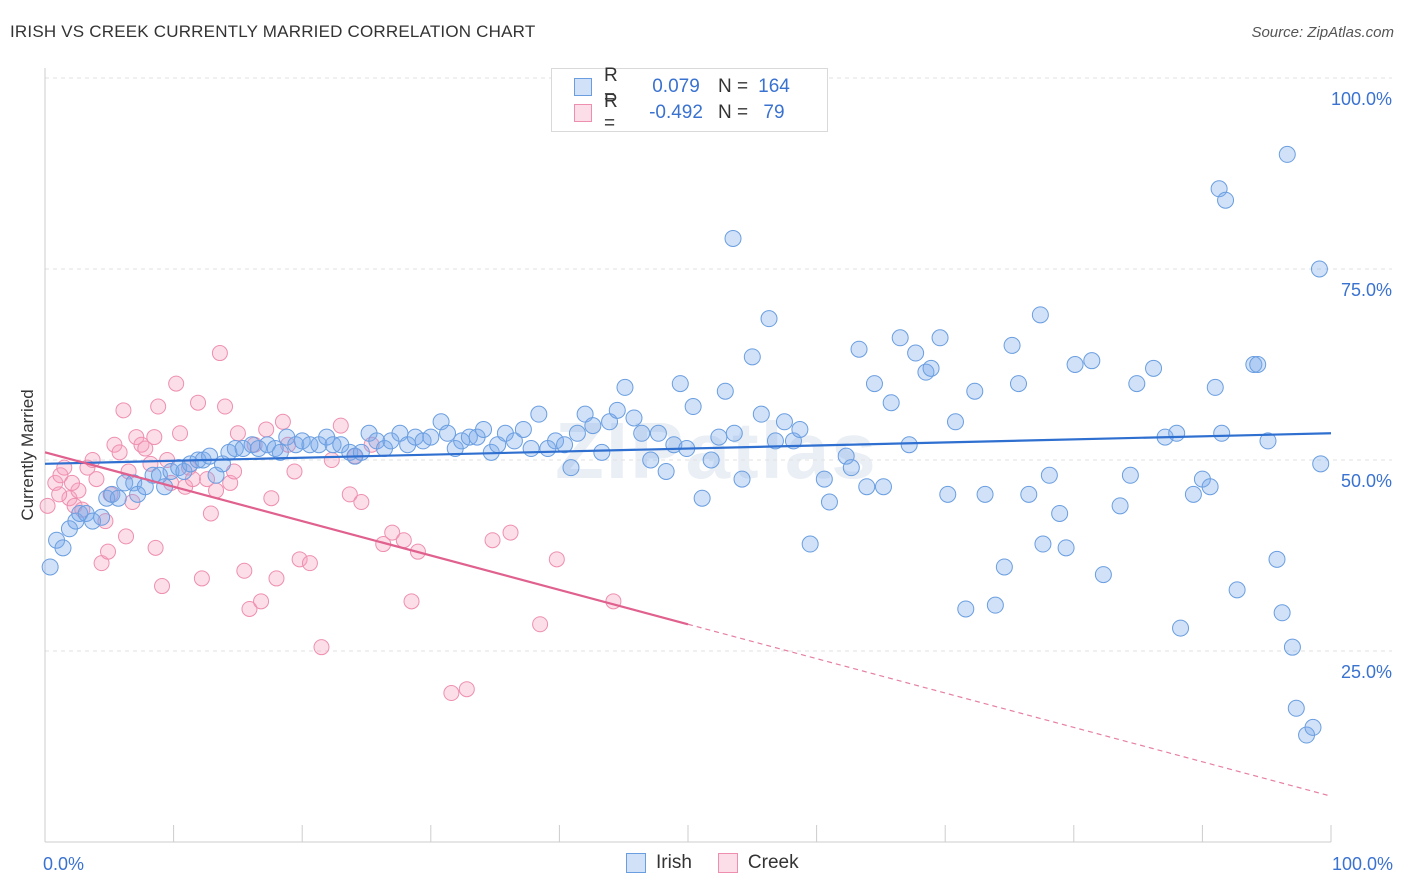 This screenshot has width=1406, height=892. What do you see at coordinates (659, 863) in the screenshot?
I see `legend-item-irish: Irish` at bounding box center [659, 863].